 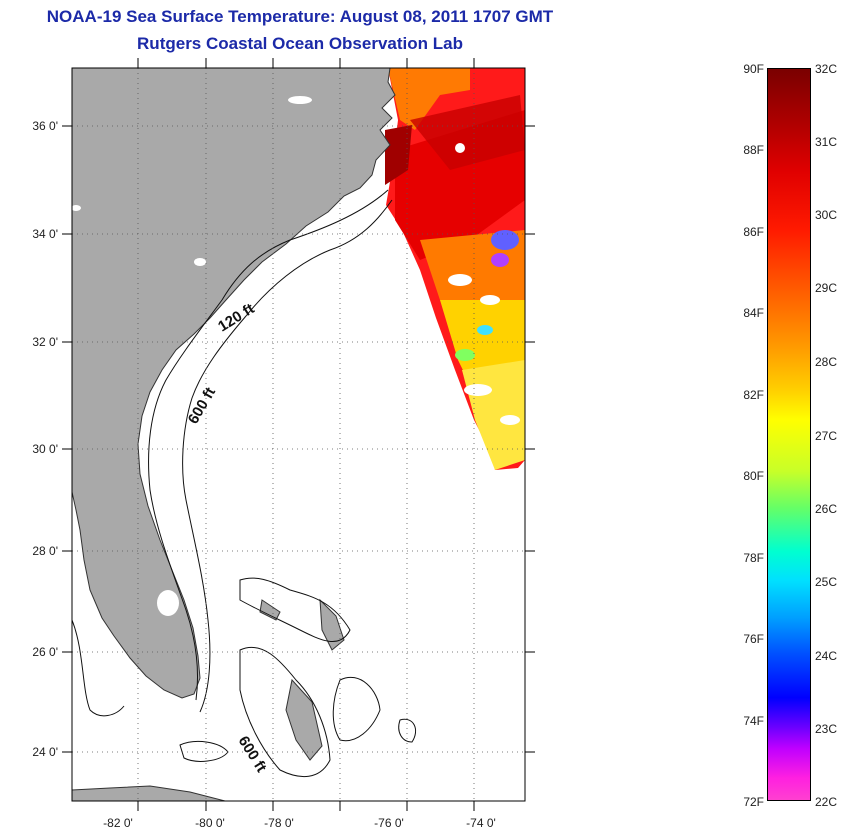 I want to click on colorbar-c-label: 24C, so click(x=826, y=656).